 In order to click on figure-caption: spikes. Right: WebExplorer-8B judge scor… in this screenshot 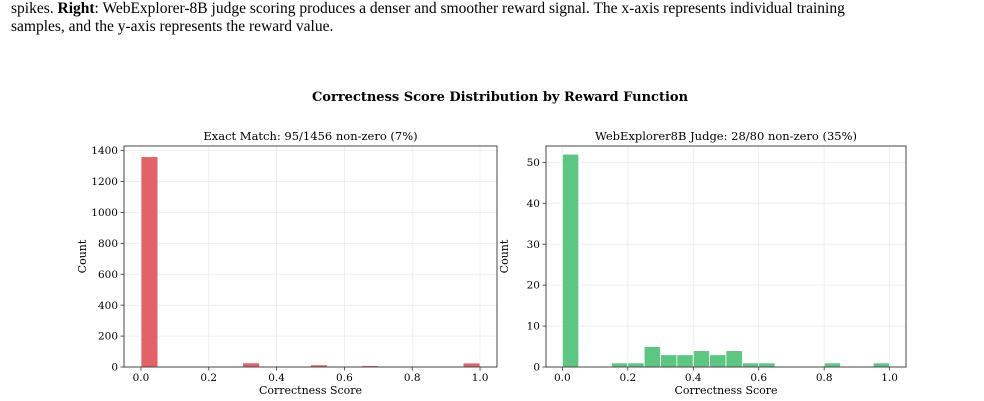, I will do `click(495, 18)`.